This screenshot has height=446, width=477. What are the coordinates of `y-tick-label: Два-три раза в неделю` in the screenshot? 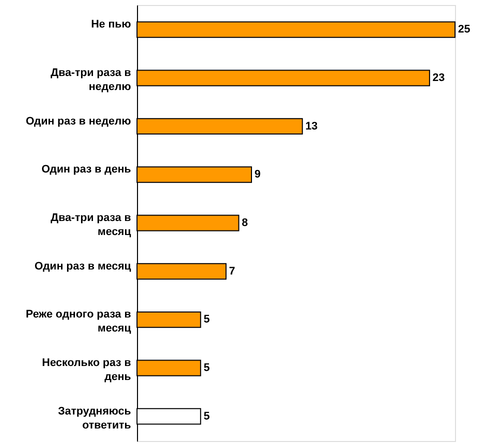 It's located at (91, 79).